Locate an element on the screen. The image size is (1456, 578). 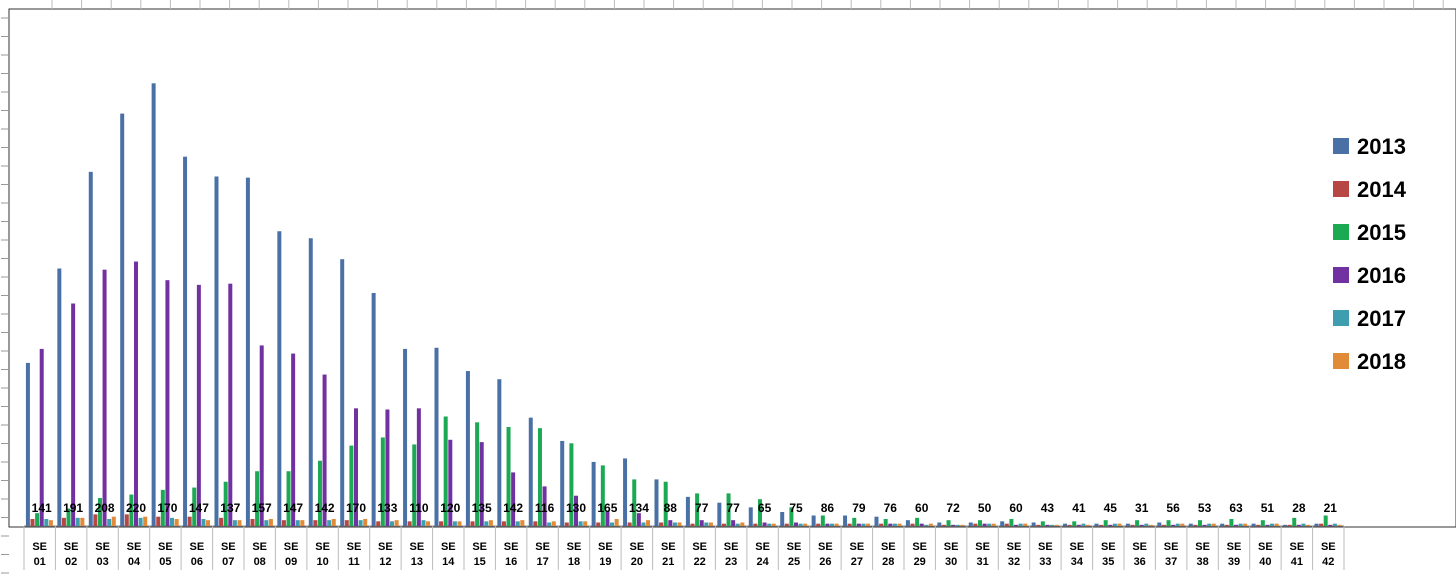
legend-swatch-2017 is located at coordinates (1341, 318).